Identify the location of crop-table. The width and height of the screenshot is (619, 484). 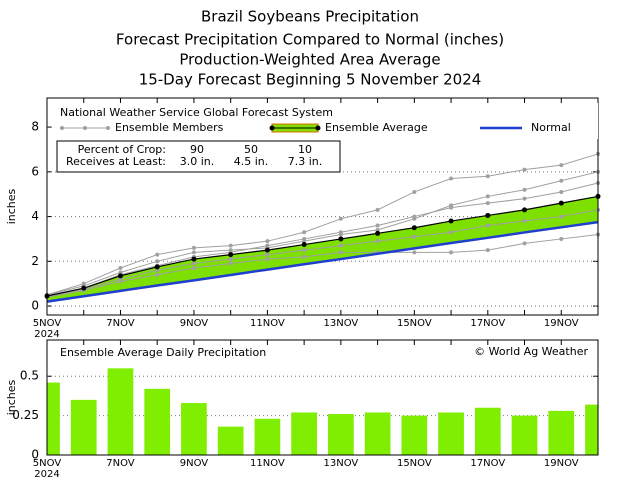
(198, 156).